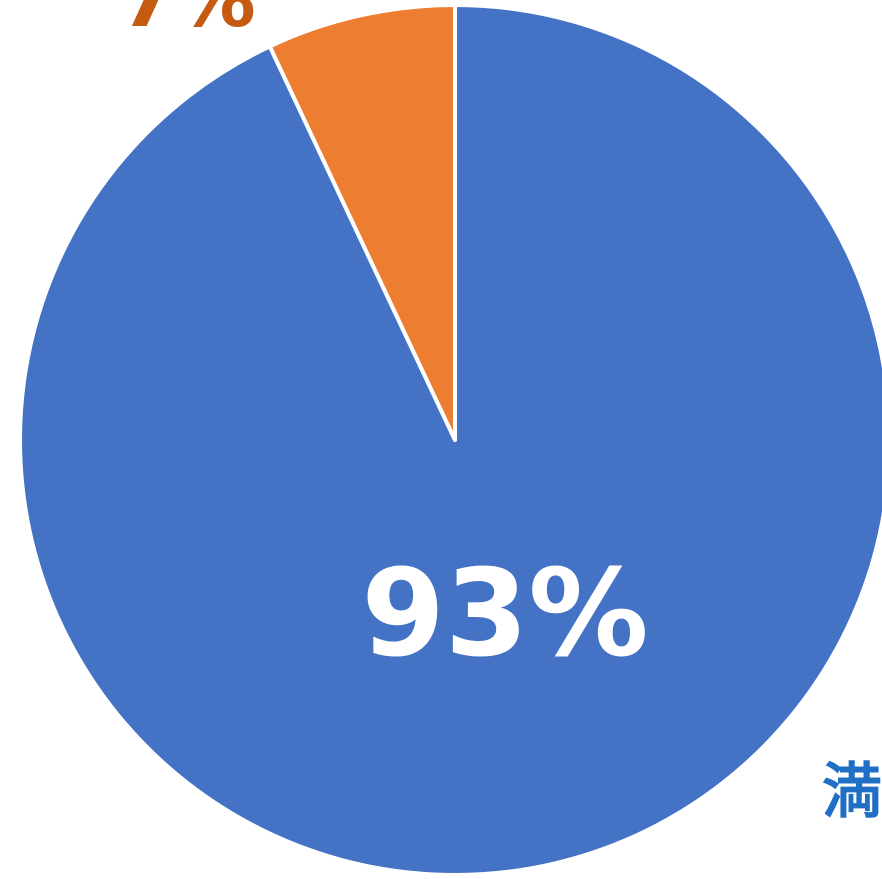 The width and height of the screenshot is (882, 879). What do you see at coordinates (852, 792) in the screenshot?
I see `category-label-0: 満` at bounding box center [852, 792].